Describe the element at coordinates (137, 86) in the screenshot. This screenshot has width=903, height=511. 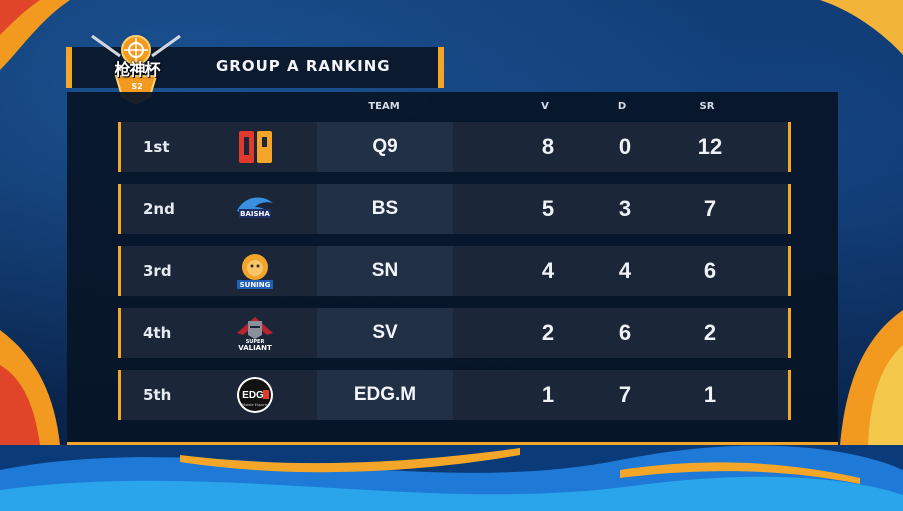
I see `tournament-logo-season: S2` at that location.